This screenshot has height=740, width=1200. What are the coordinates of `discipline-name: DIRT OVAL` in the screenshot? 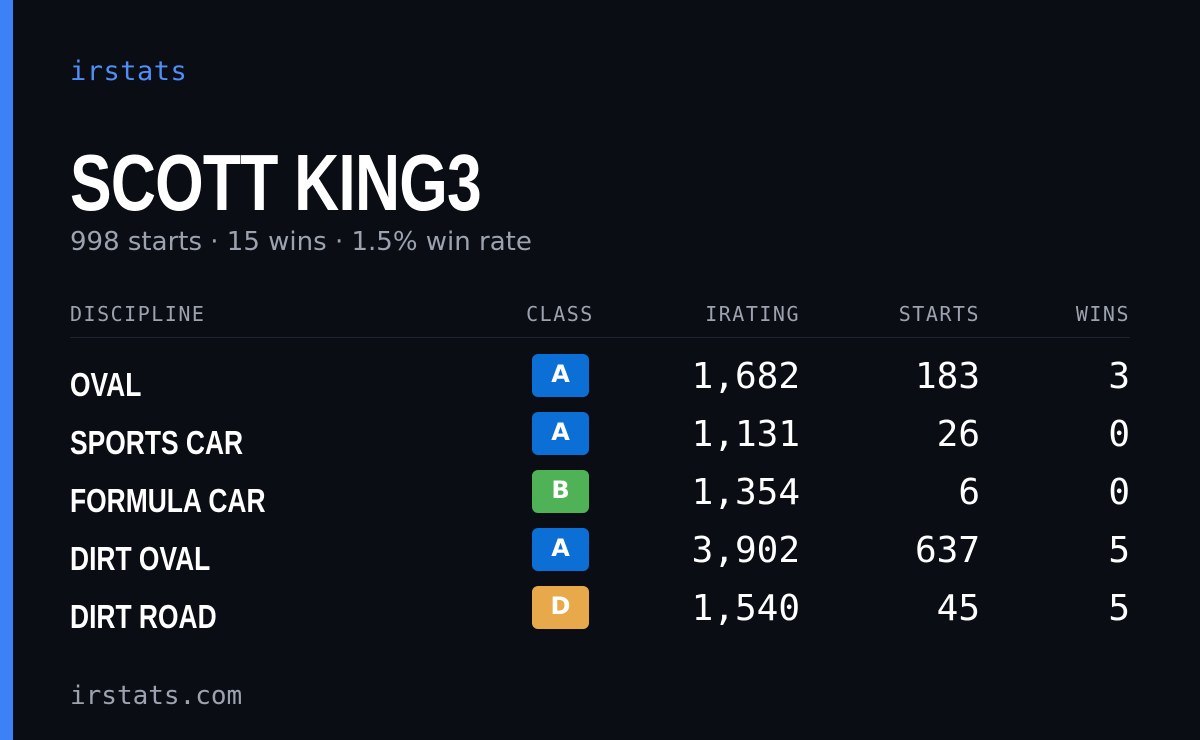 It's located at (140, 558).